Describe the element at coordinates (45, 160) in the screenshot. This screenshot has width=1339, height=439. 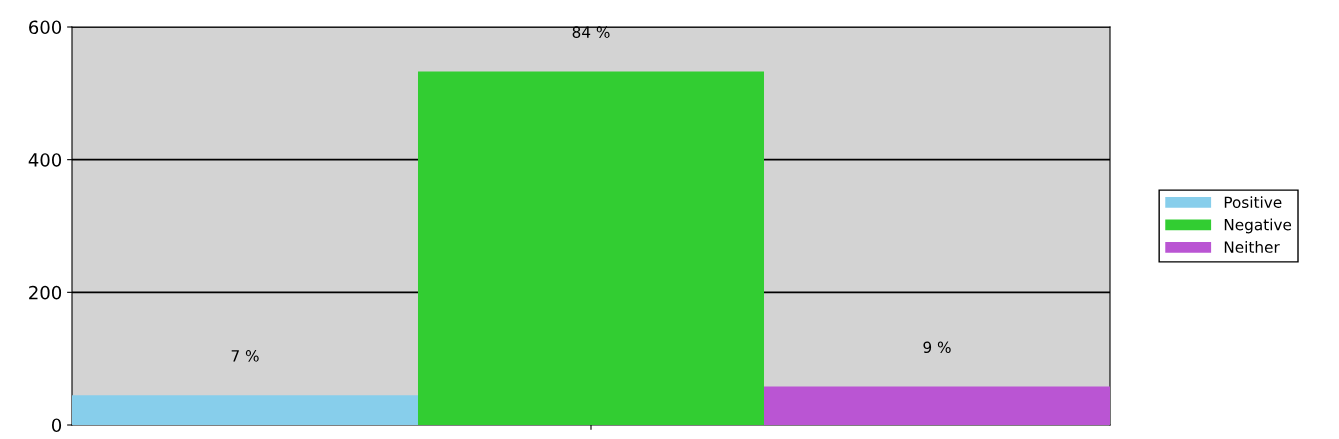
I see `y-tick-label: 400` at that location.